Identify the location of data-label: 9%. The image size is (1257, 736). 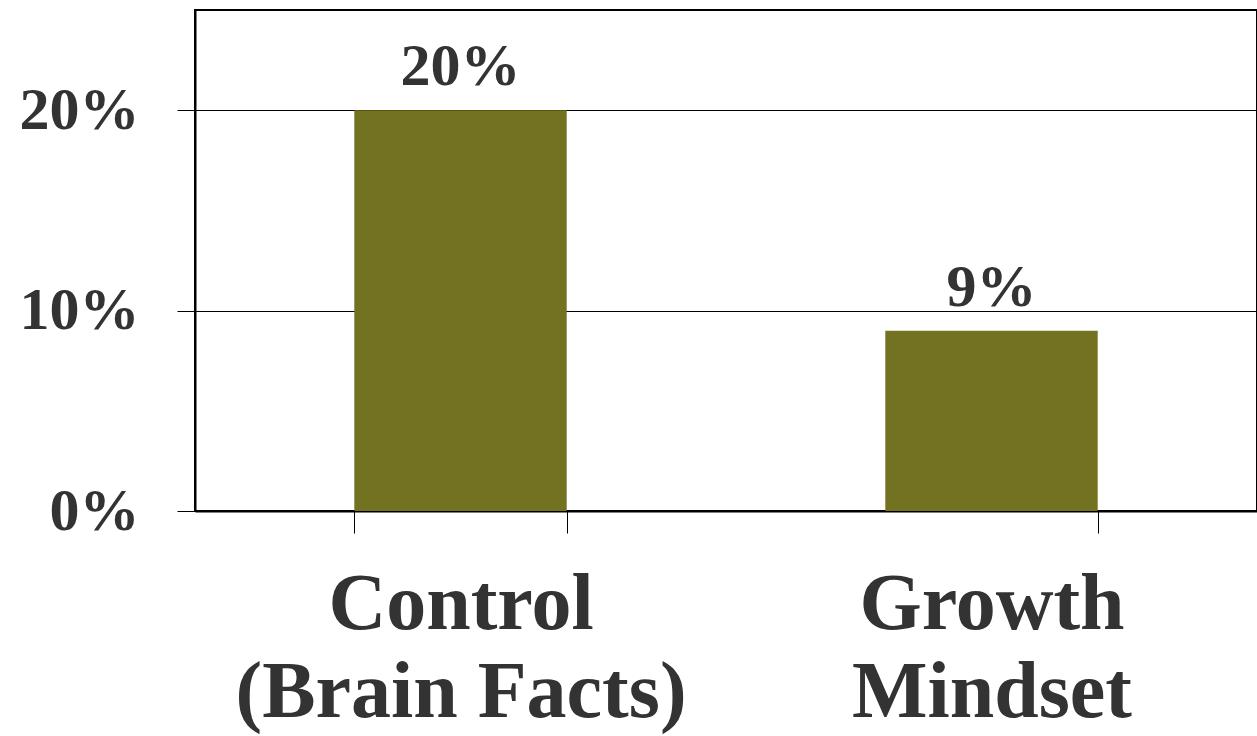
(991, 285).